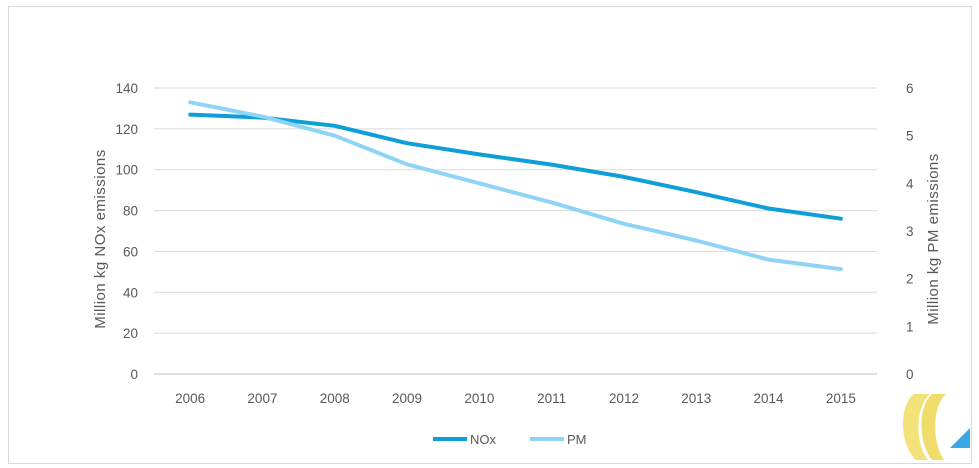  I want to click on x-tick-2007: 2007, so click(262, 398).